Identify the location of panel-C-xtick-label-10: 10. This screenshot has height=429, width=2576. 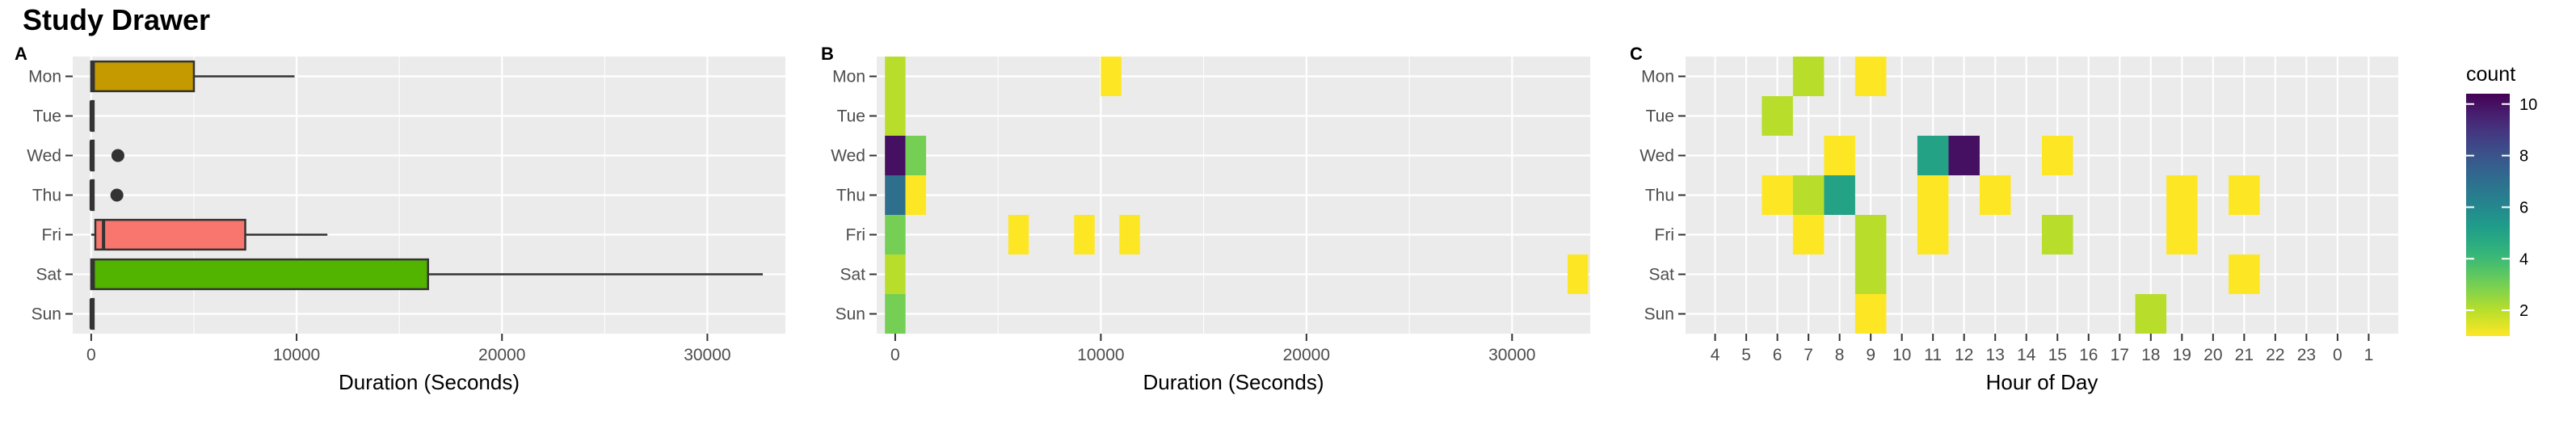
(1901, 355).